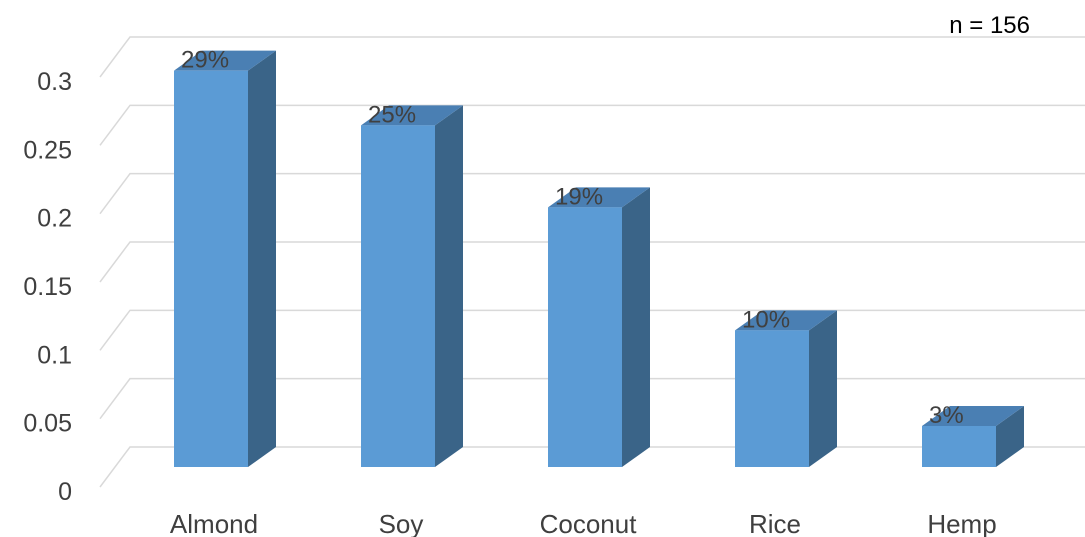  Describe the element at coordinates (961, 523) in the screenshot. I see `x-category-label: Hemp` at that location.